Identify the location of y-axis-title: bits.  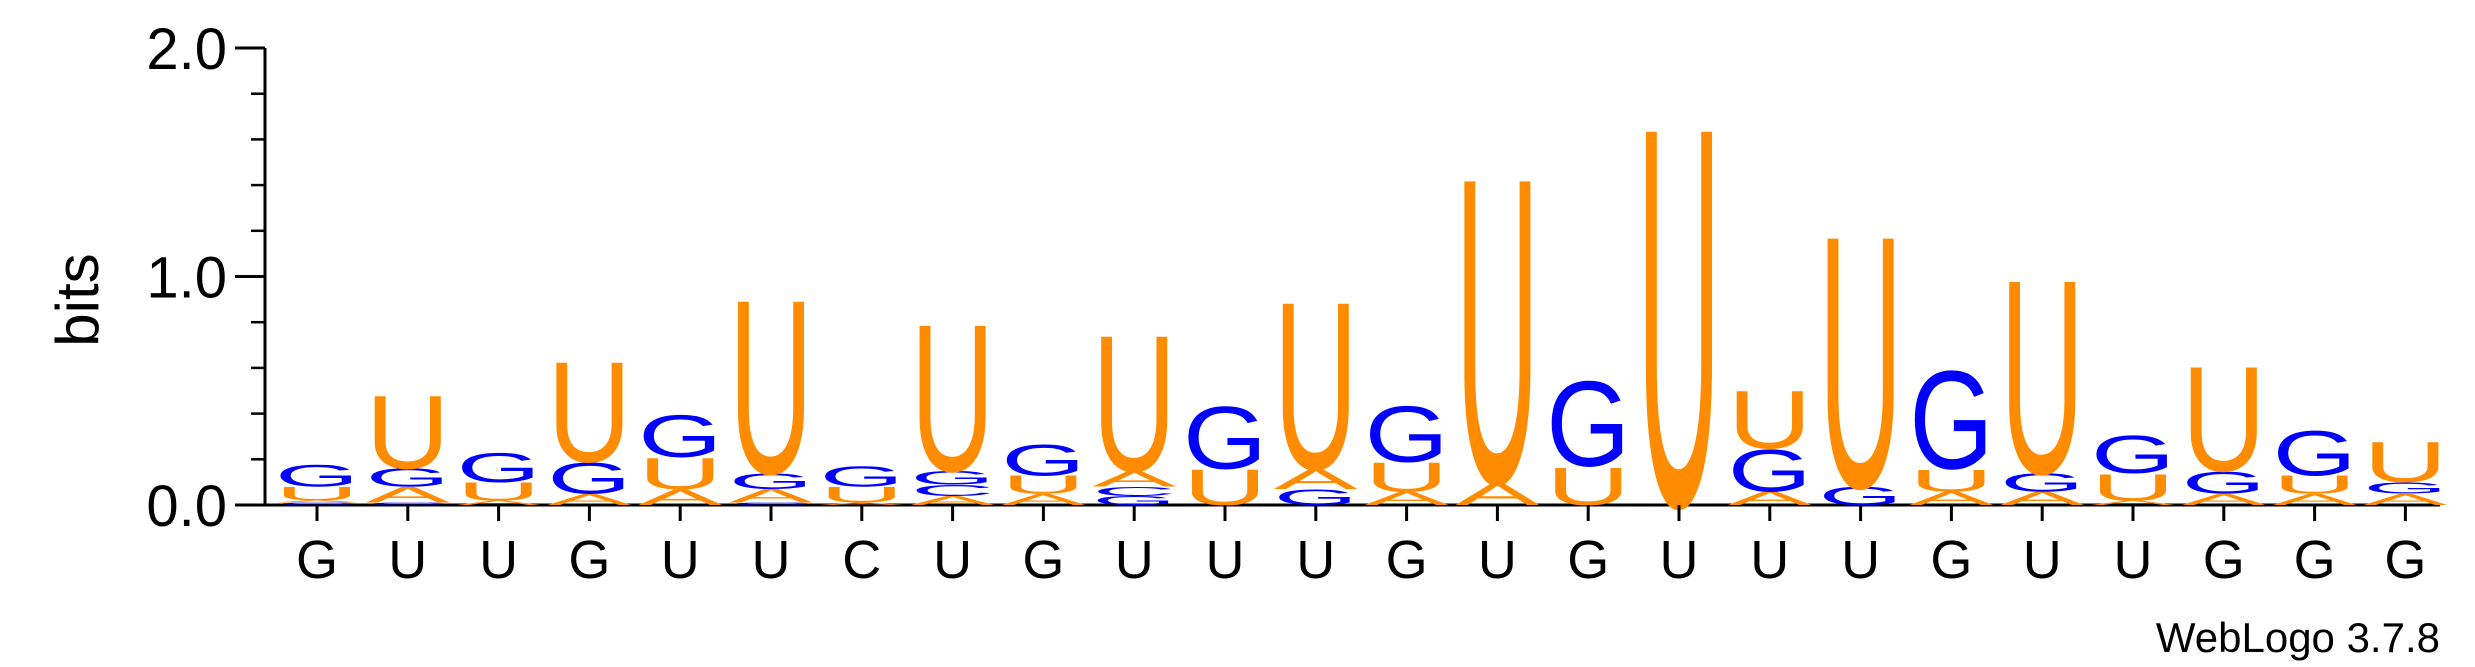
(77, 299).